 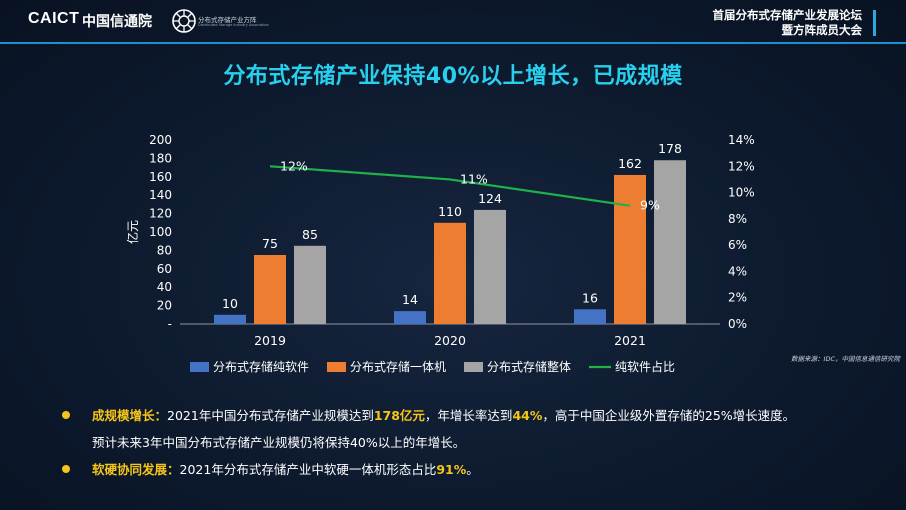 I want to click on y-tick-label: 160, so click(x=160, y=177).